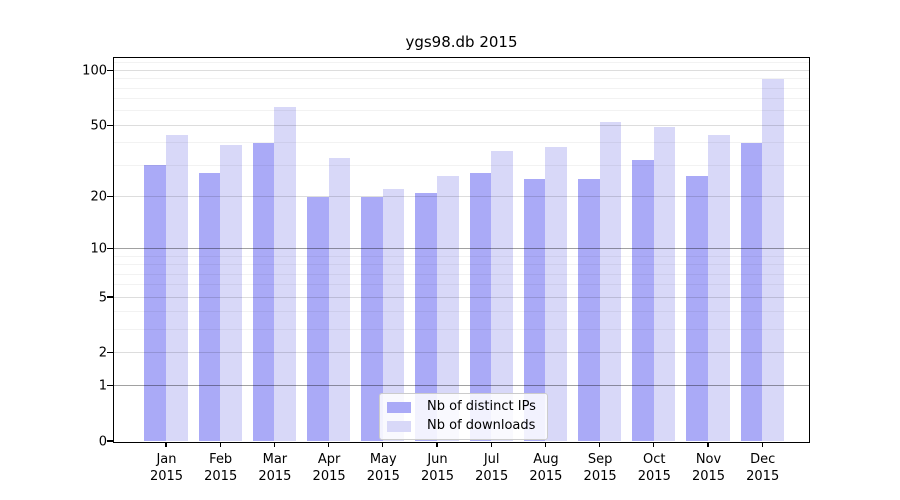 Image resolution: width=900 pixels, height=500 pixels. I want to click on month-label: May, so click(383, 459).